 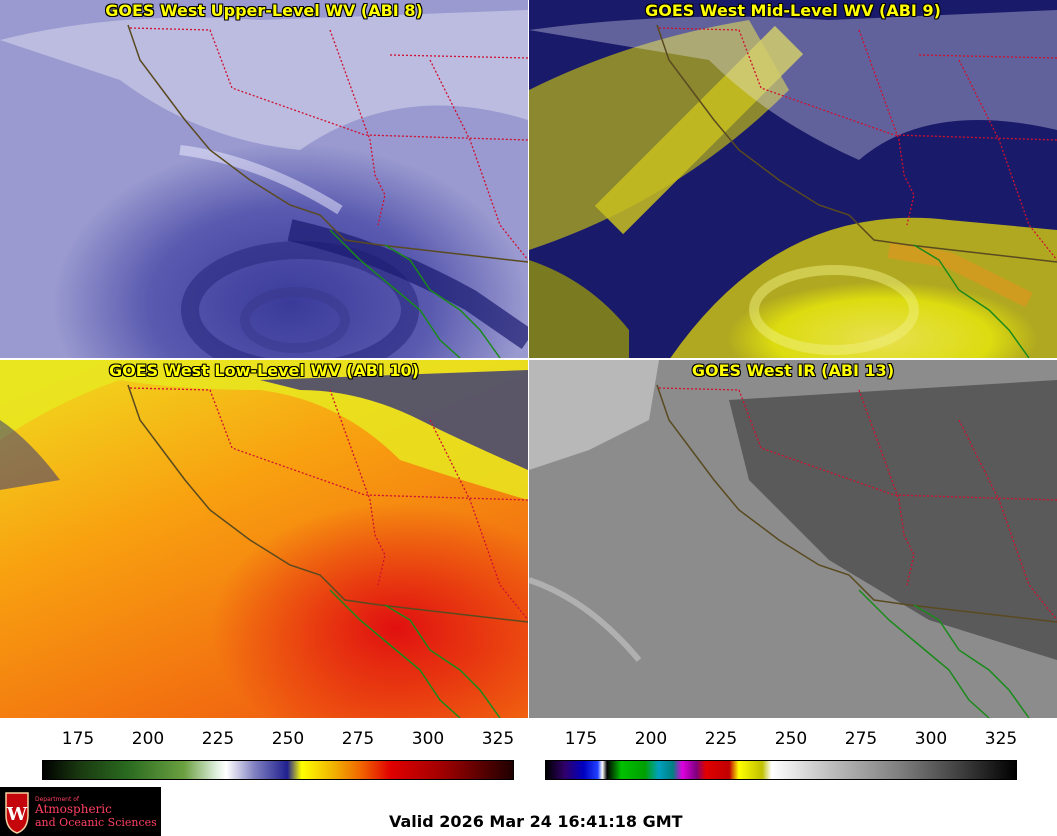 I want to click on ir-colorbar, so click(x=781, y=770).